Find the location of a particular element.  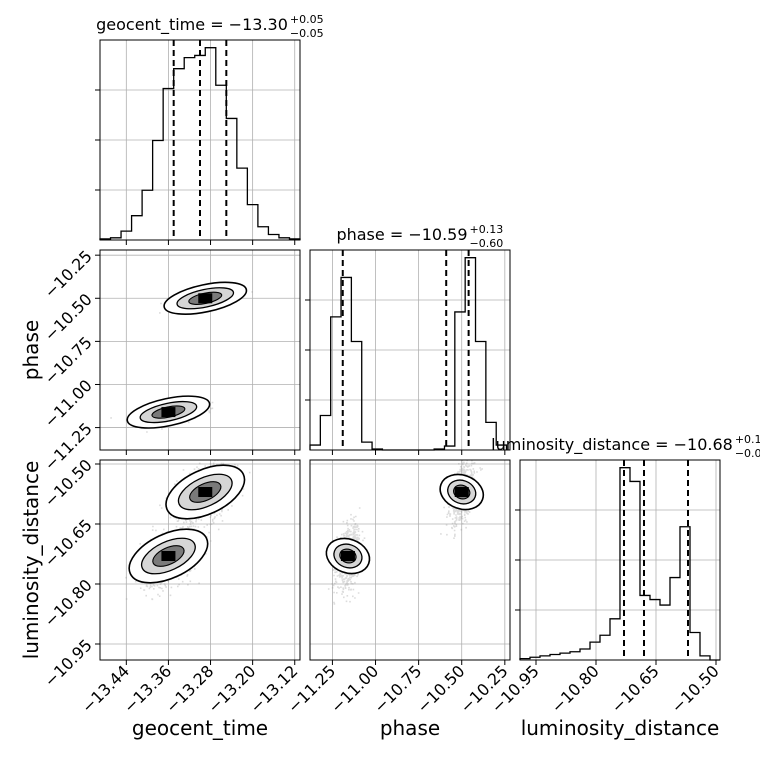

x-axis-label-luminosity_distance: luminosity_distance is located at coordinates (620, 728).